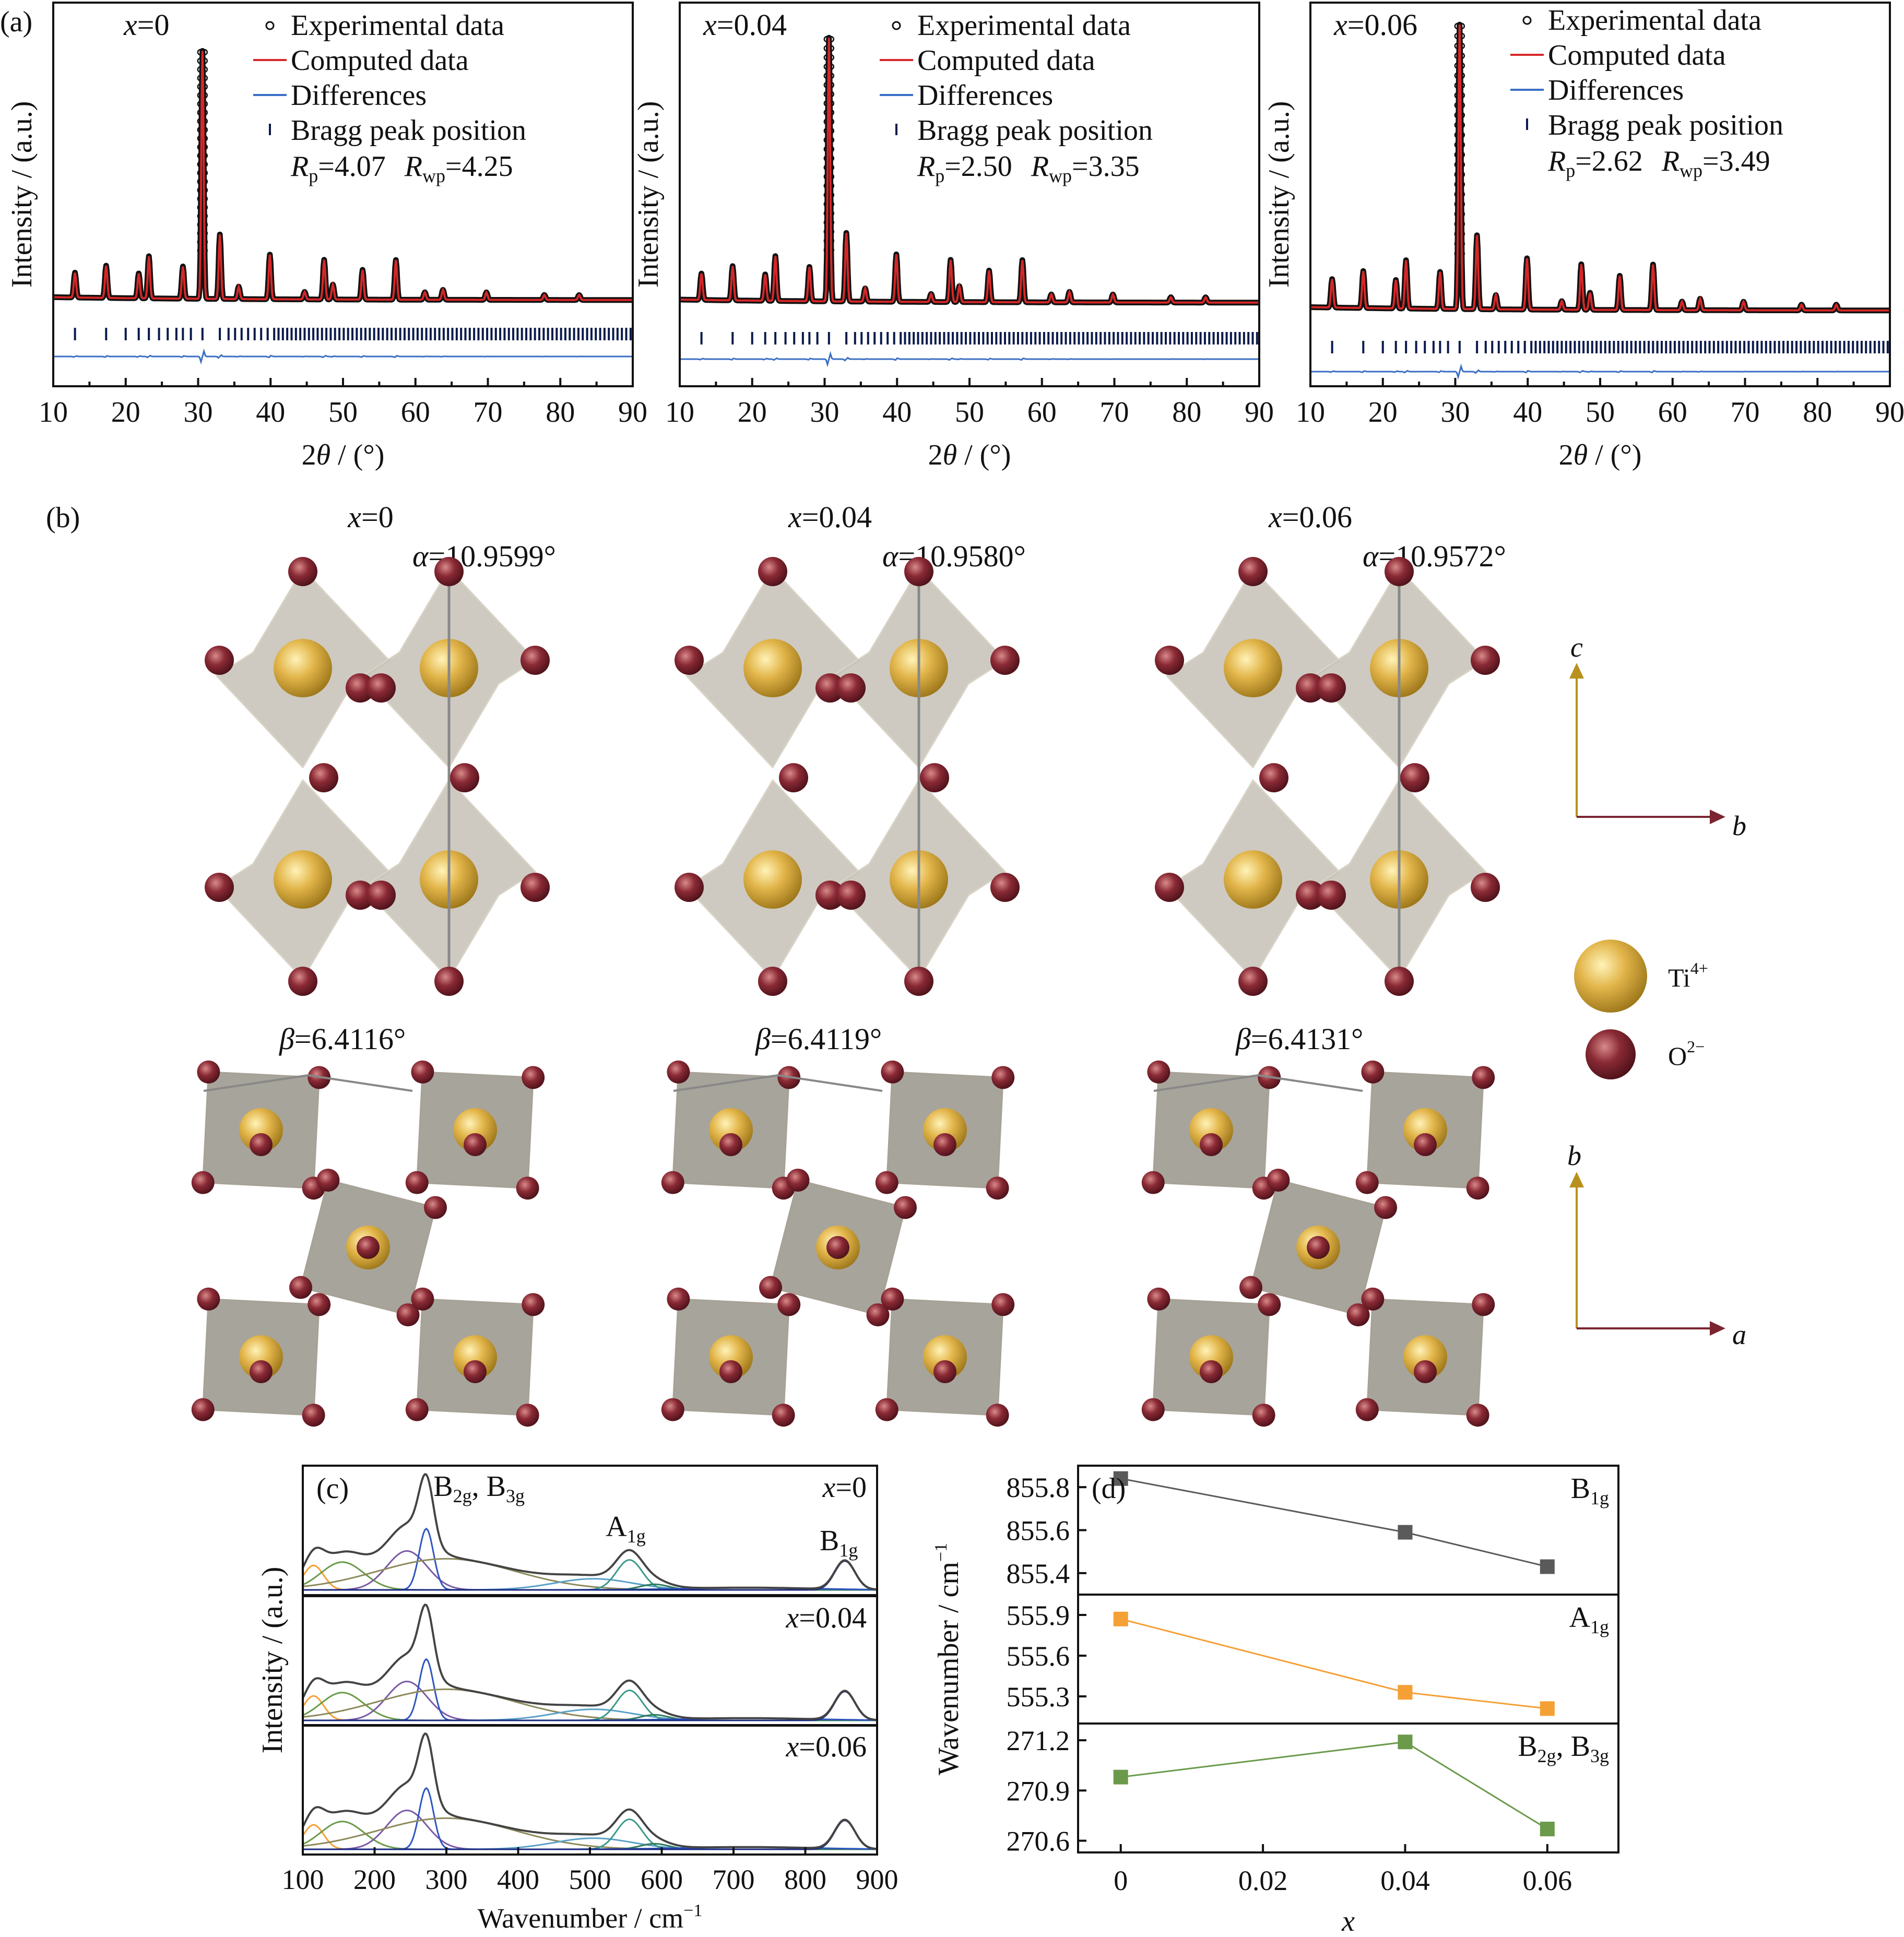 This screenshot has width=1904, height=1937. Describe the element at coordinates (1375, 25) in the screenshot. I see `composition-label: x=0.06` at that location.